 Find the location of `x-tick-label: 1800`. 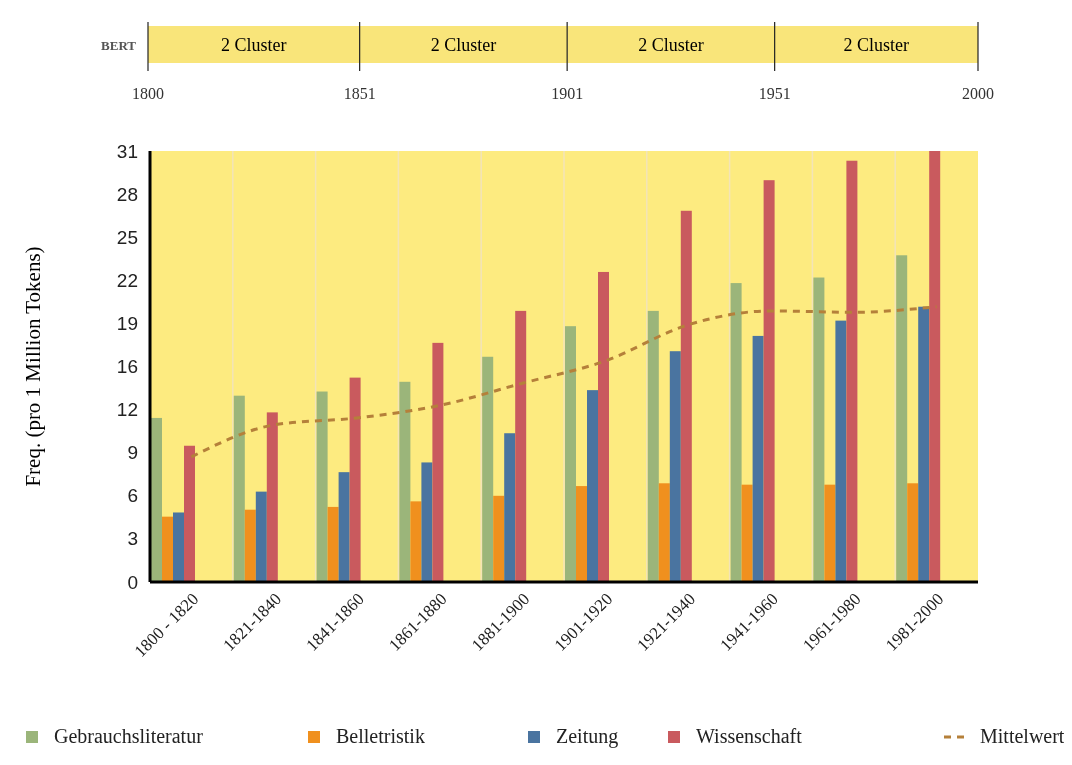

x-tick-label: 1800 is located at coordinates (148, 93).